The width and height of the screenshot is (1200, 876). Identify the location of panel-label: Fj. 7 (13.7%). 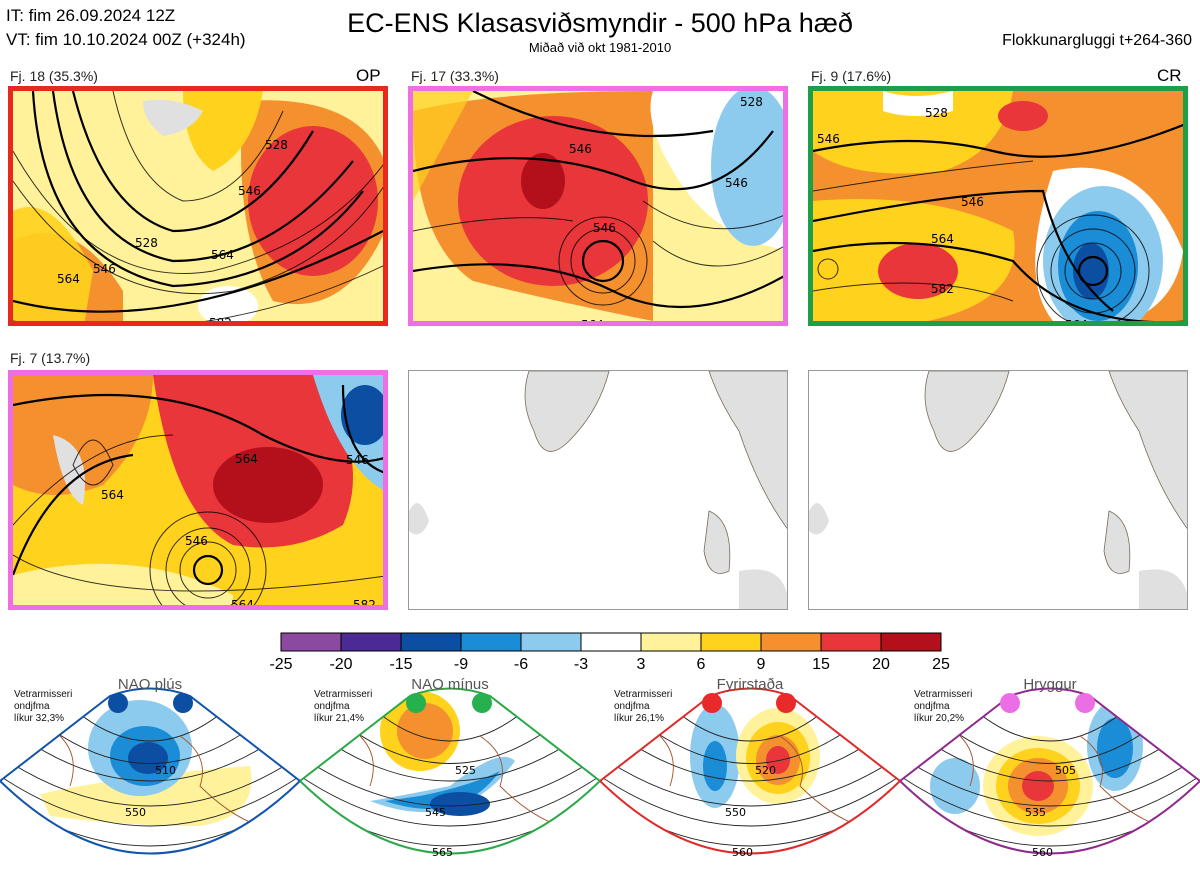
(50, 358).